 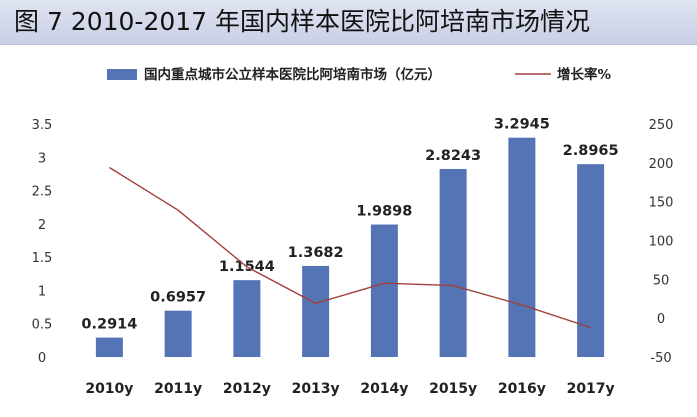 What do you see at coordinates (660, 358) in the screenshot?
I see `right-axis-tick-label: -50` at bounding box center [660, 358].